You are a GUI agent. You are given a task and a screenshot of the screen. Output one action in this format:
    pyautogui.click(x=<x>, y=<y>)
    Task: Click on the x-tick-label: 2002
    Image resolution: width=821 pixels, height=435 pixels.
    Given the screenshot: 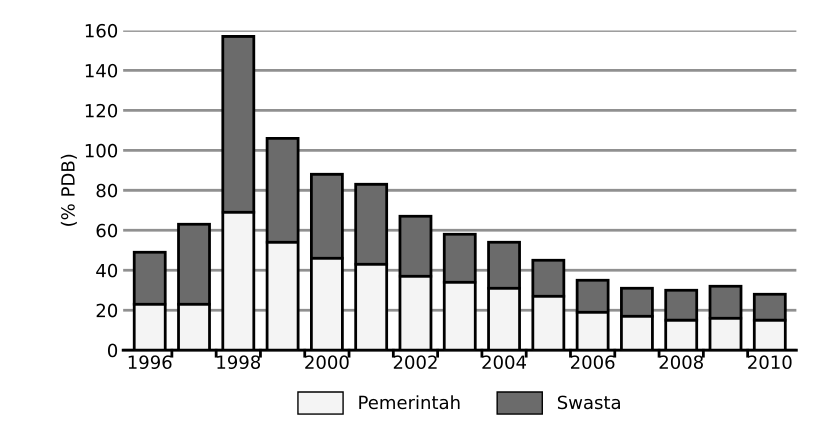 What is the action you would take?
    pyautogui.click(x=415, y=362)
    